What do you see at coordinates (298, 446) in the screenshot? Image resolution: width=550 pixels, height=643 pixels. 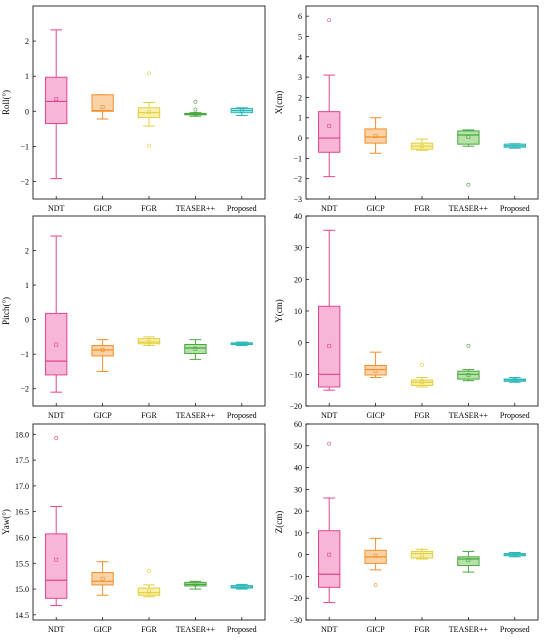 I see `y-tick-label: 50` at bounding box center [298, 446].